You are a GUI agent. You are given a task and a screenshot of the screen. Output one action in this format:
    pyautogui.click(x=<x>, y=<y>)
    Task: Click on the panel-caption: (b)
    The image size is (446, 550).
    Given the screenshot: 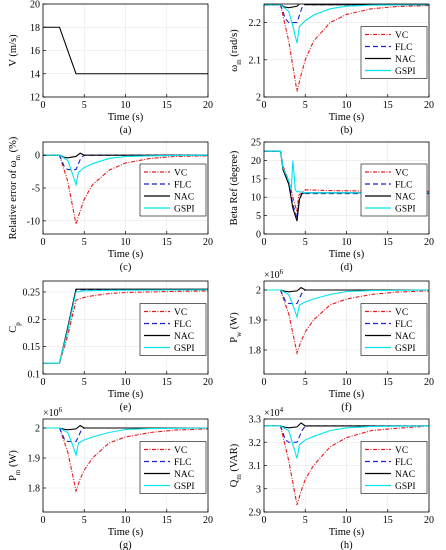 What is the action you would take?
    pyautogui.click(x=346, y=130)
    